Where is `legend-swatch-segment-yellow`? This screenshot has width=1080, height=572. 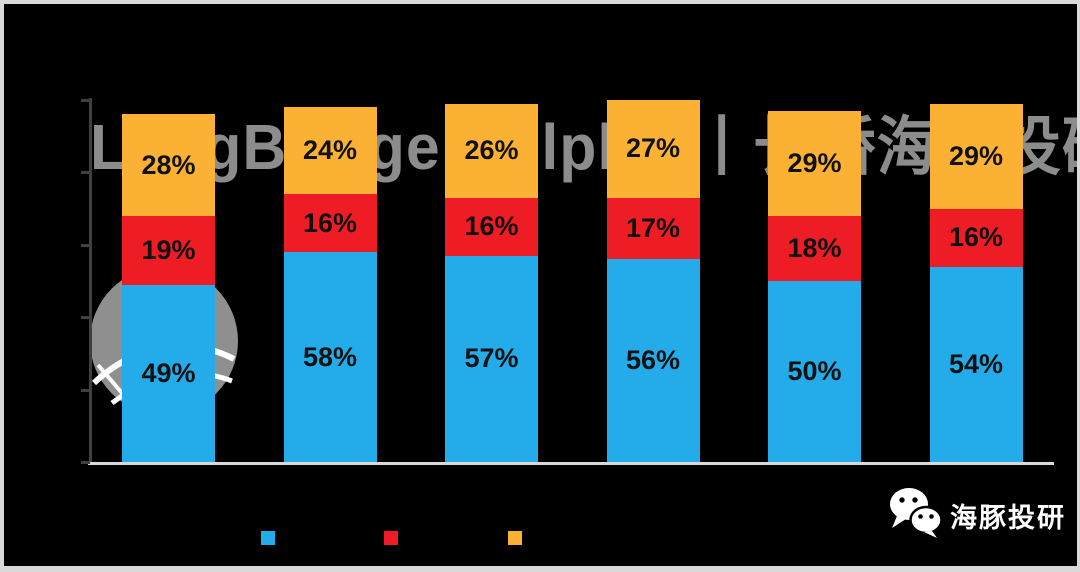 legend-swatch-segment-yellow is located at coordinates (515, 538).